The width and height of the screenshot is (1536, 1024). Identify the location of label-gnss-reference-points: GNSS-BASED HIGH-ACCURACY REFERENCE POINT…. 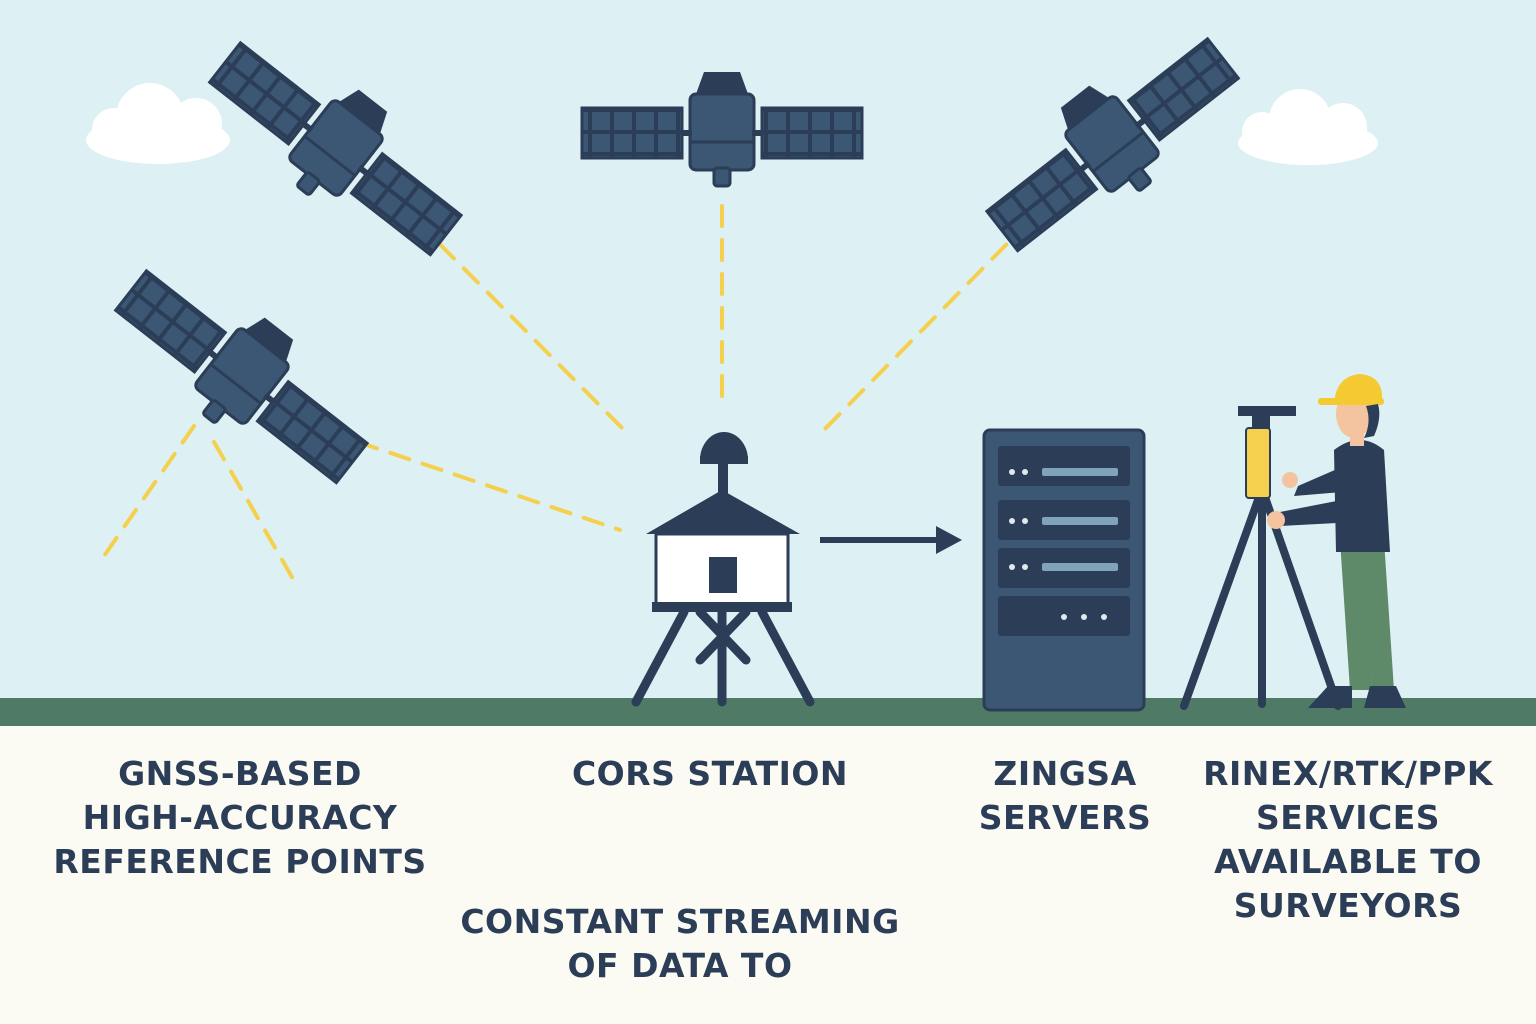
(240, 818).